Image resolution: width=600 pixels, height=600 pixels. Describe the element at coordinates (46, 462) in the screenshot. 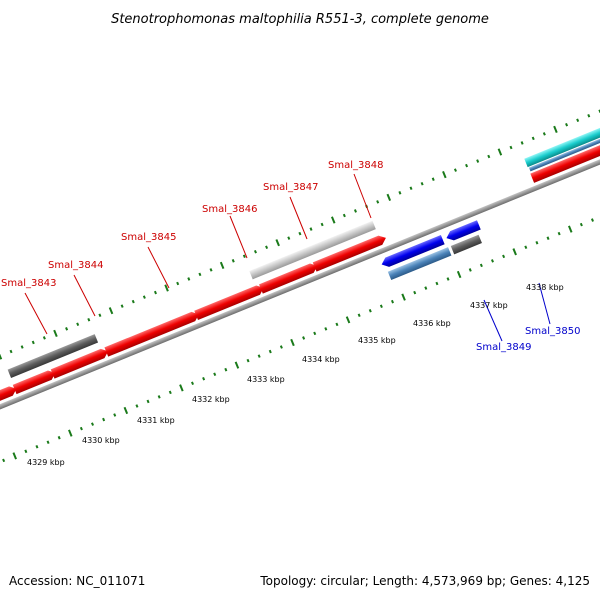

I see `kbp-label-4329: 4329 kbp` at that location.